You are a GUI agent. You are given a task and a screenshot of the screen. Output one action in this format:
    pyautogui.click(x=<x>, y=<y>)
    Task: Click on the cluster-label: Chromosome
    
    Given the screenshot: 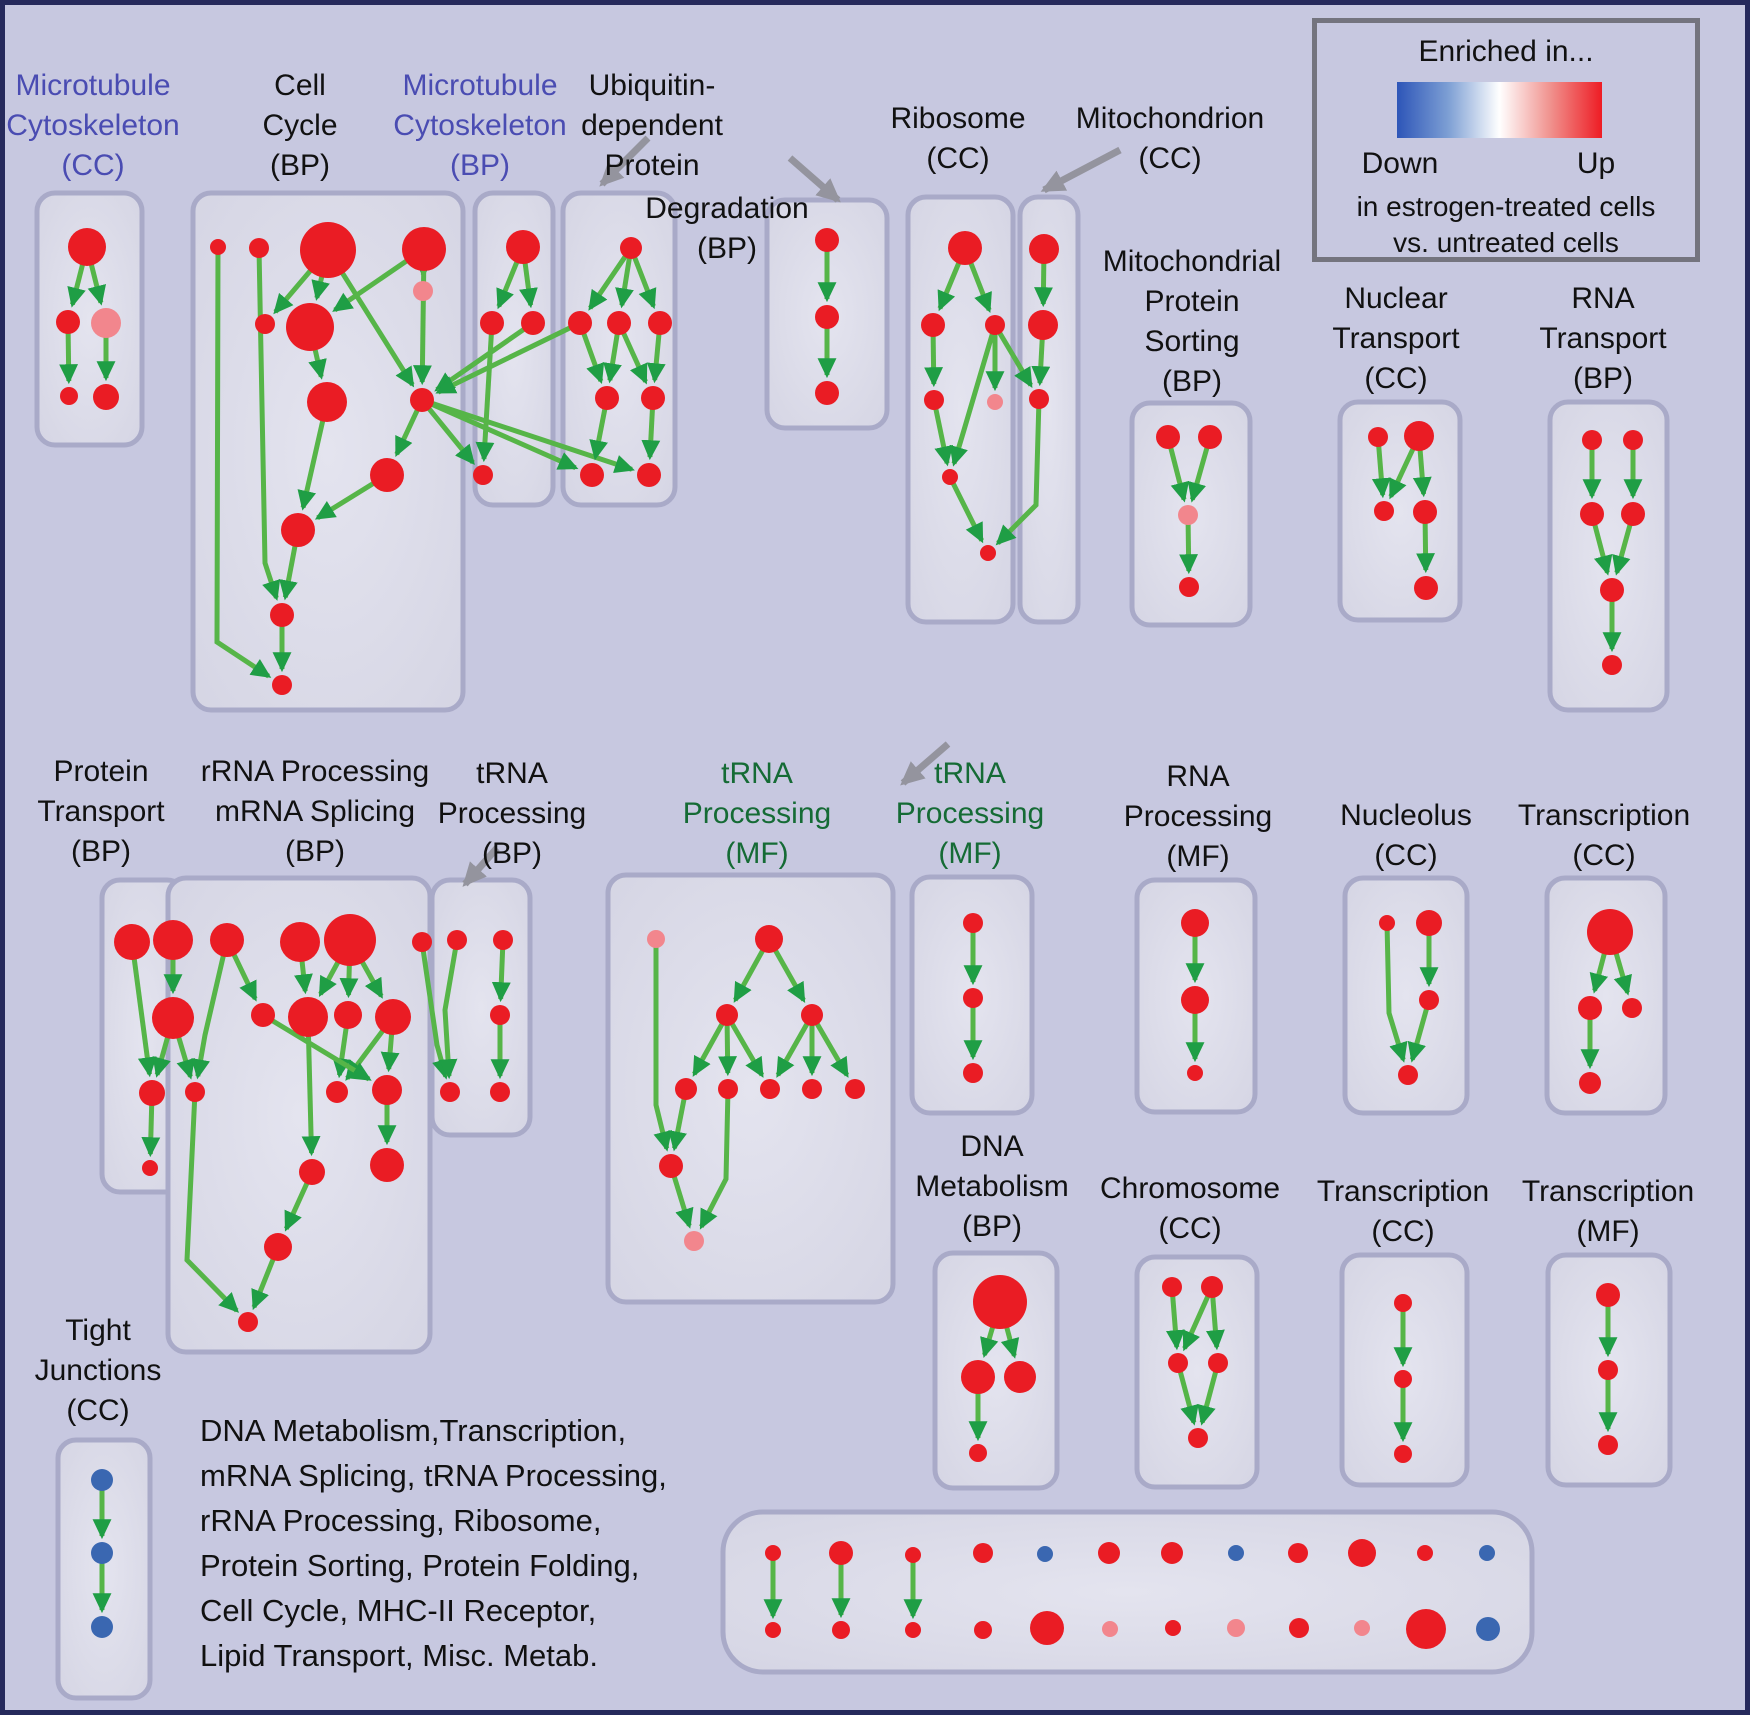 What is the action you would take?
    pyautogui.click(x=1190, y=1188)
    